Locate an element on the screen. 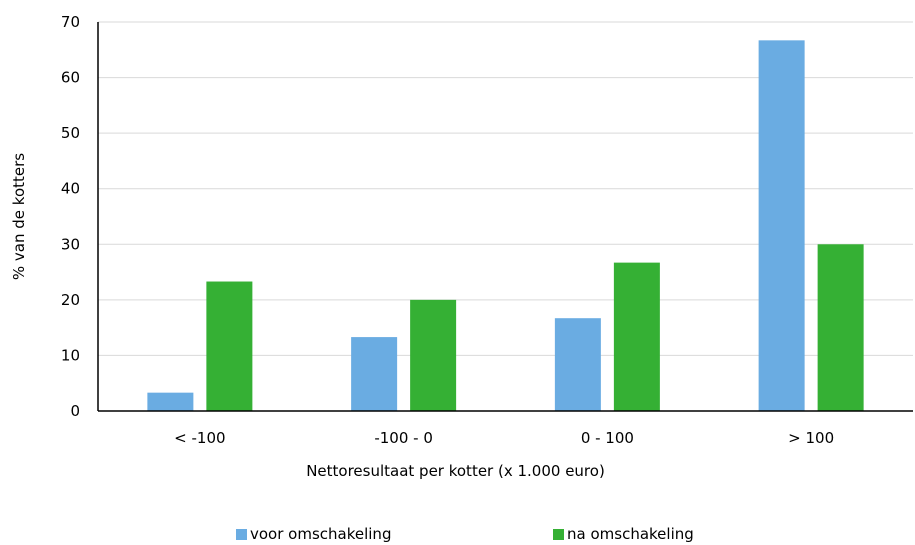  x-axis-ticks: < -100 -100 - 0 0 - 100 > 100 is located at coordinates (504, 438).